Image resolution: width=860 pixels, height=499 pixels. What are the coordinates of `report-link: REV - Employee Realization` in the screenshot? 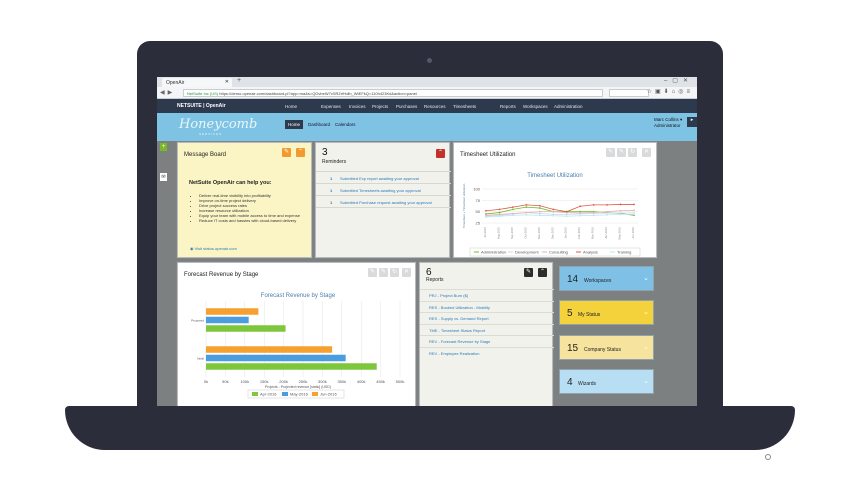 It's located at (487, 352).